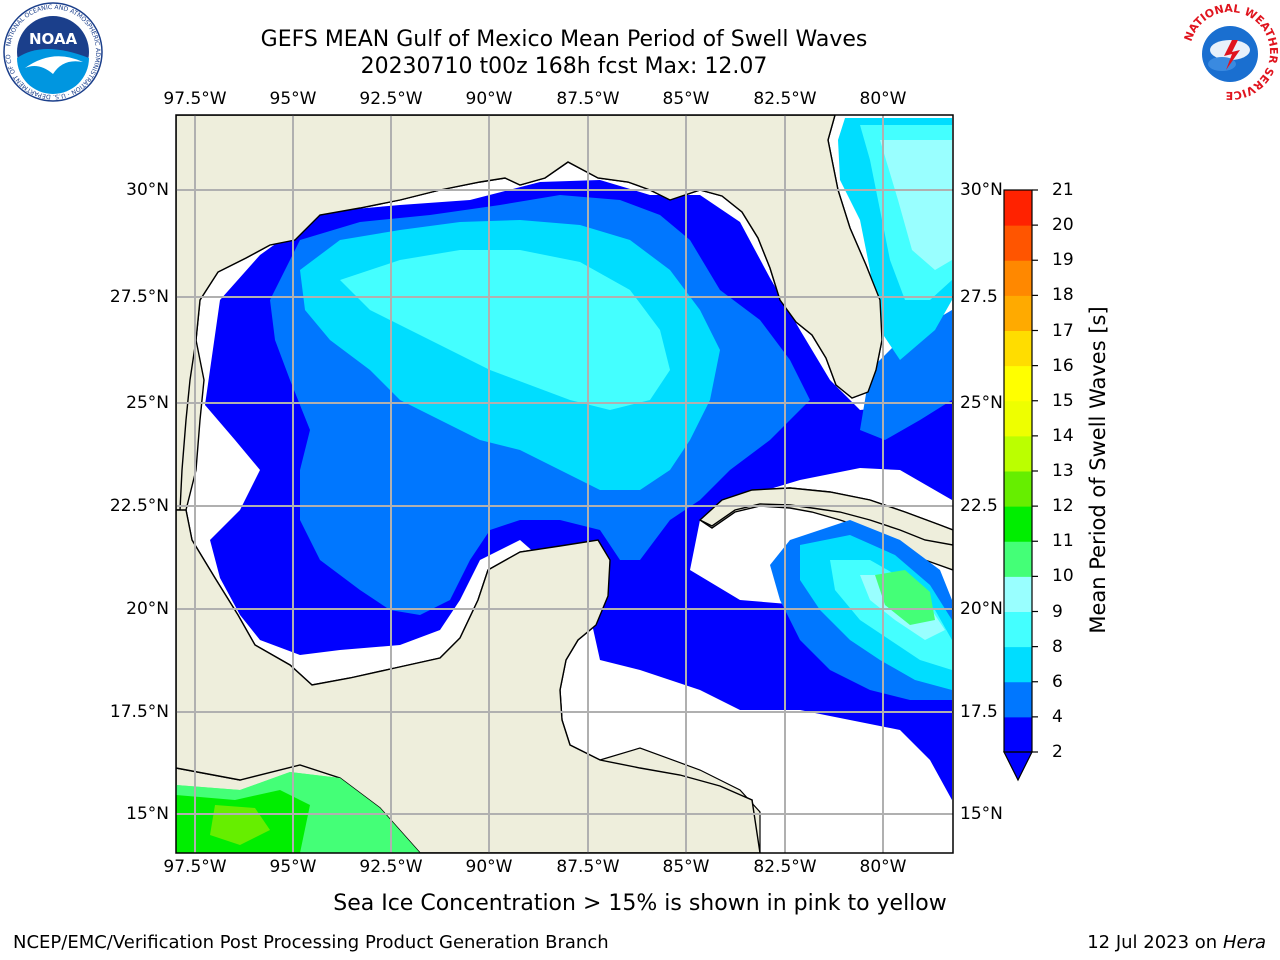 This screenshot has height=960, width=1280. Describe the element at coordinates (1176, 942) in the screenshot. I see `date-stamp: 12 Jul 2023 on Hera` at that location.